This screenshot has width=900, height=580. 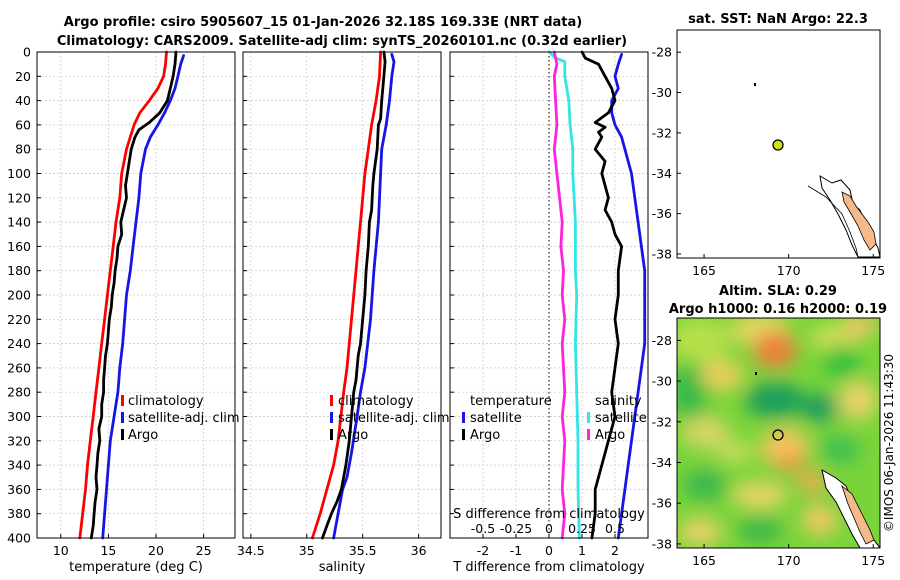 I want to click on x-tick-label: -1, so click(x=516, y=550).